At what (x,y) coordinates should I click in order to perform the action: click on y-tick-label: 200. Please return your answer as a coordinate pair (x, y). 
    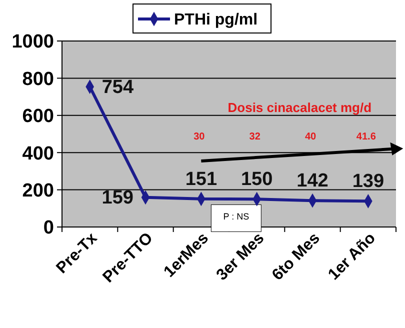
    Looking at the image, I should click on (38, 191).